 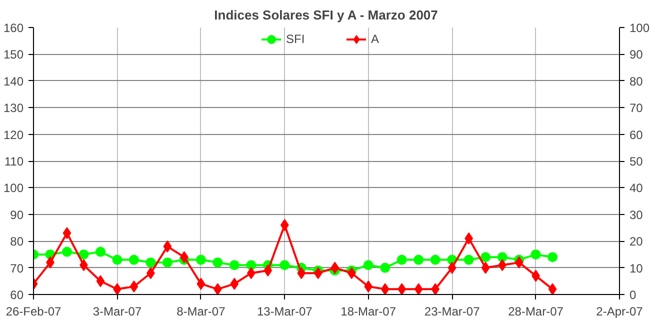 I want to click on x-tick-label: 28-Mar-07, so click(x=536, y=311).